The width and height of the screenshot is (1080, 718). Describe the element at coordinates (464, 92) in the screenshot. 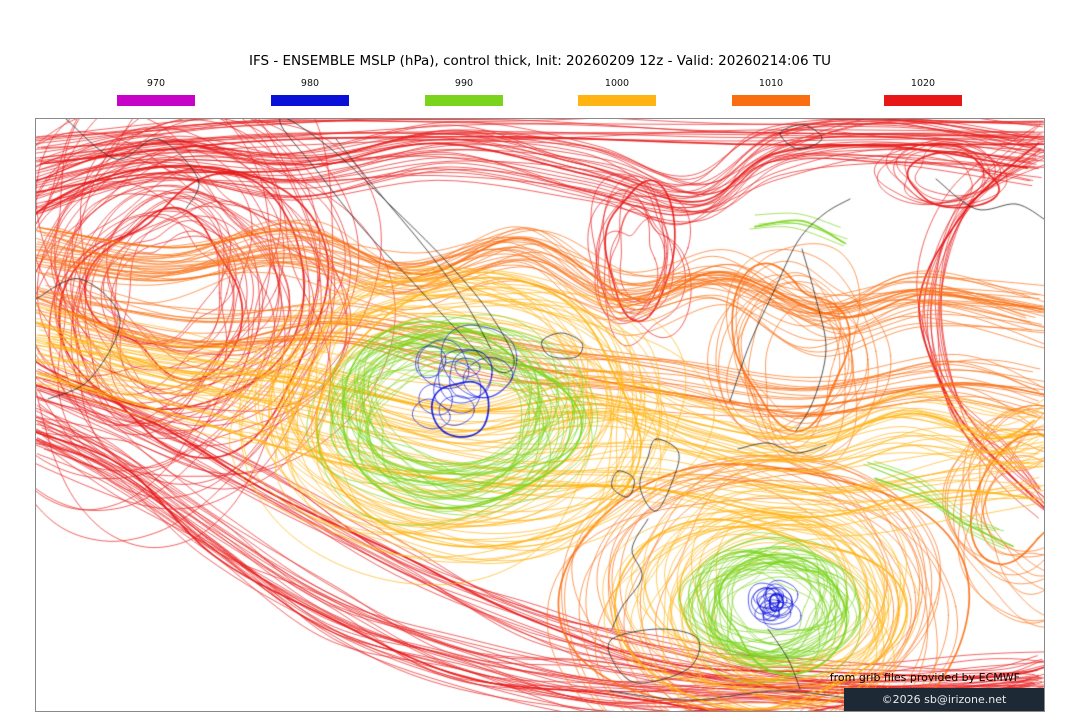

I see `legend-item-990: 990` at that location.